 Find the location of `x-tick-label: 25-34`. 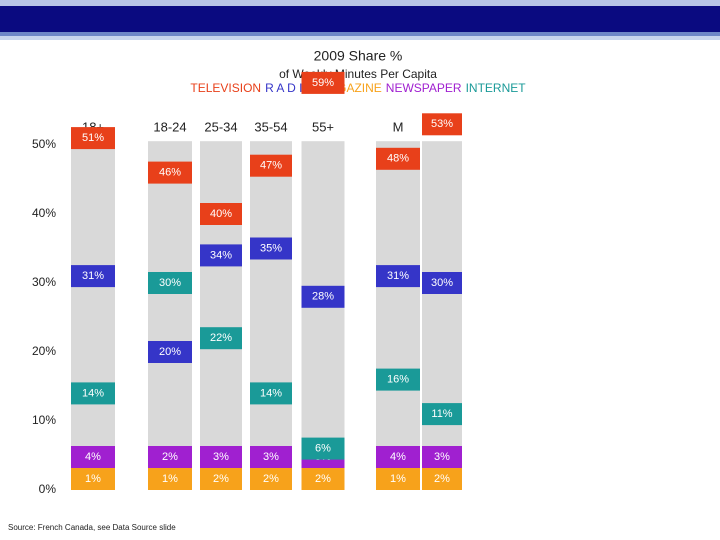

x-tick-label: 25-34 is located at coordinates (220, 126).